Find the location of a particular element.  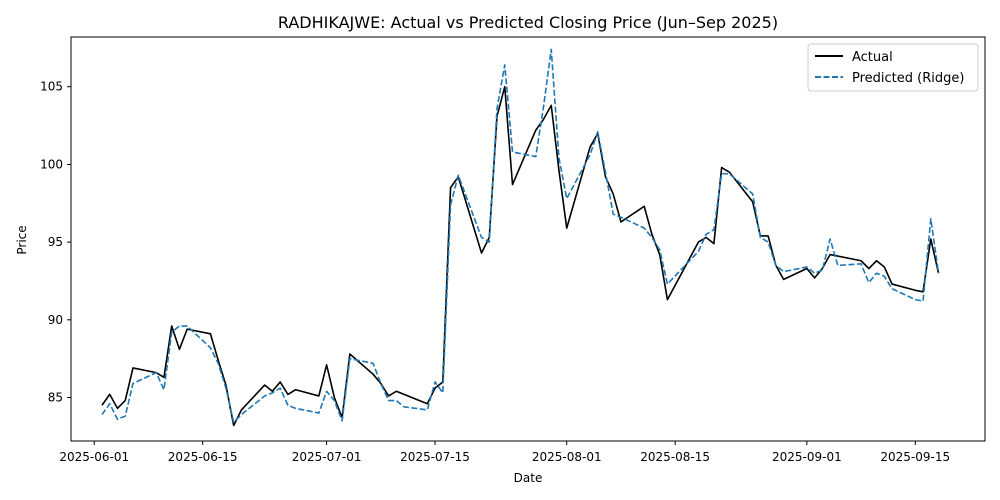

y-tick-label: 95 is located at coordinates (55, 242).